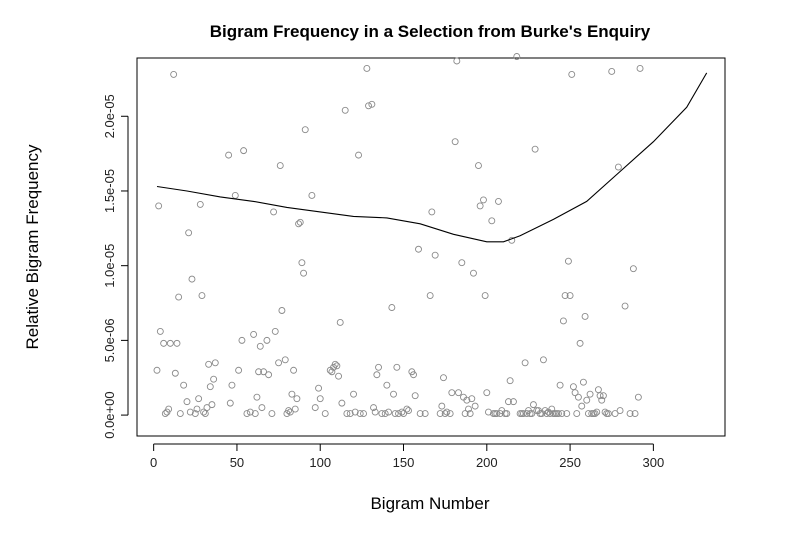 Image resolution: width=803 pixels, height=534 pixels. I want to click on y-axis-label: Relative Bigram Frequency, so click(32, 247).